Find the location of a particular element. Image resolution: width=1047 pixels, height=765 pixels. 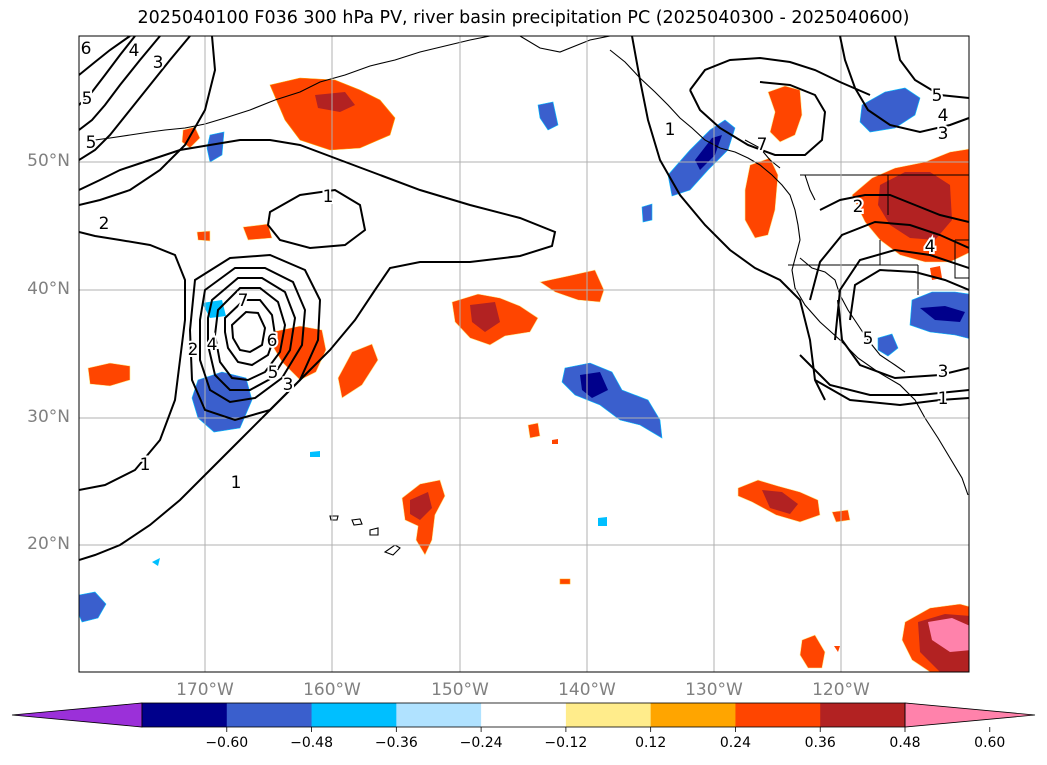

lon-label: 170°W is located at coordinates (205, 690).